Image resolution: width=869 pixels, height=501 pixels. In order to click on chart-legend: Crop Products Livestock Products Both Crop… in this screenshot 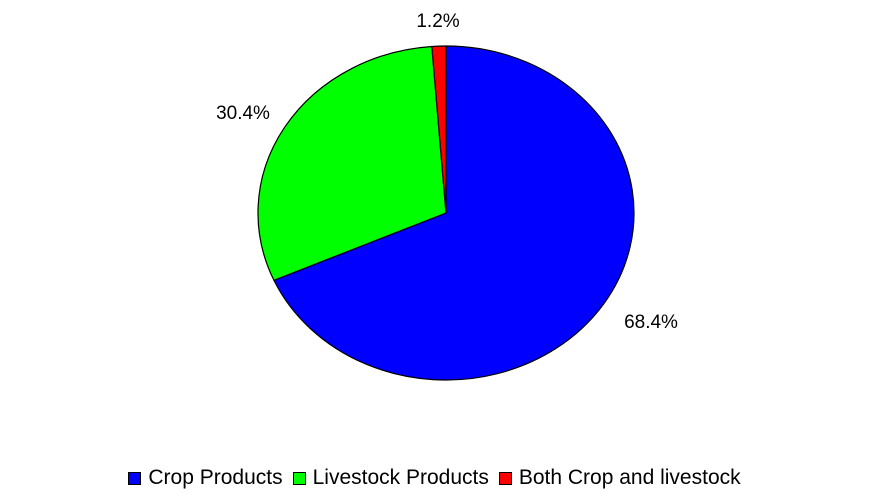, I will do `click(434, 478)`.